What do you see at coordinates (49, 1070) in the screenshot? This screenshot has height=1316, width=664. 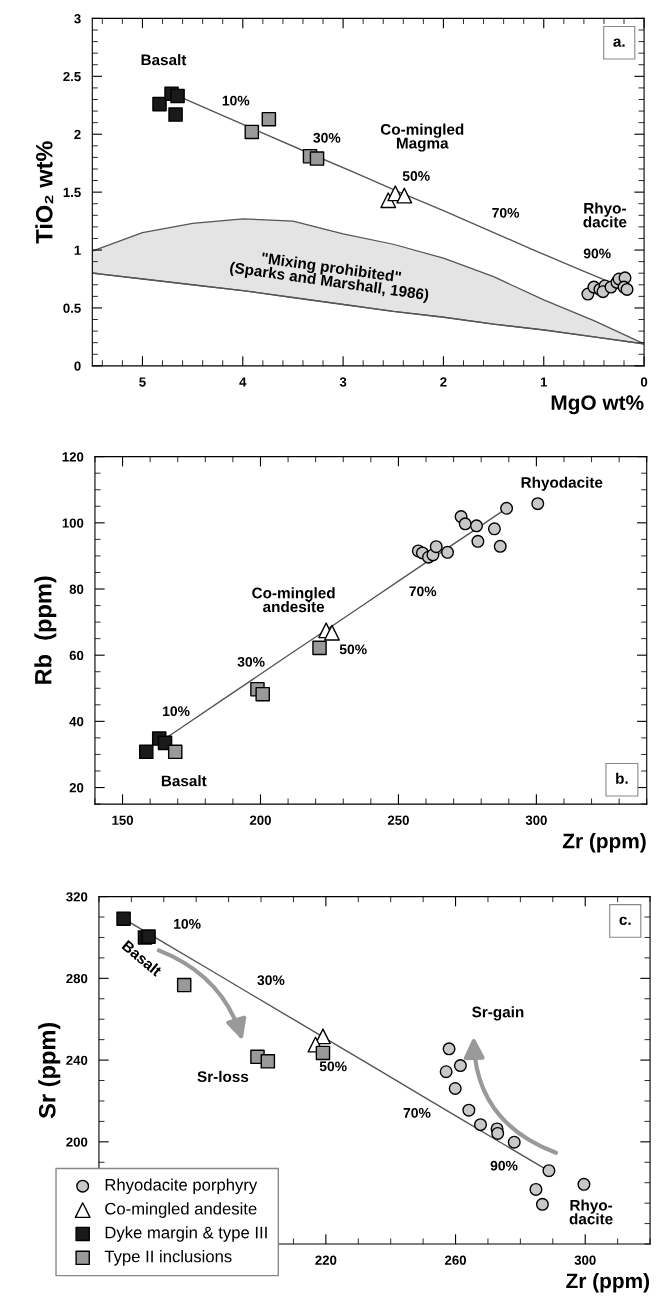 I see `y-axis-title: Sr (ppm)` at bounding box center [49, 1070].